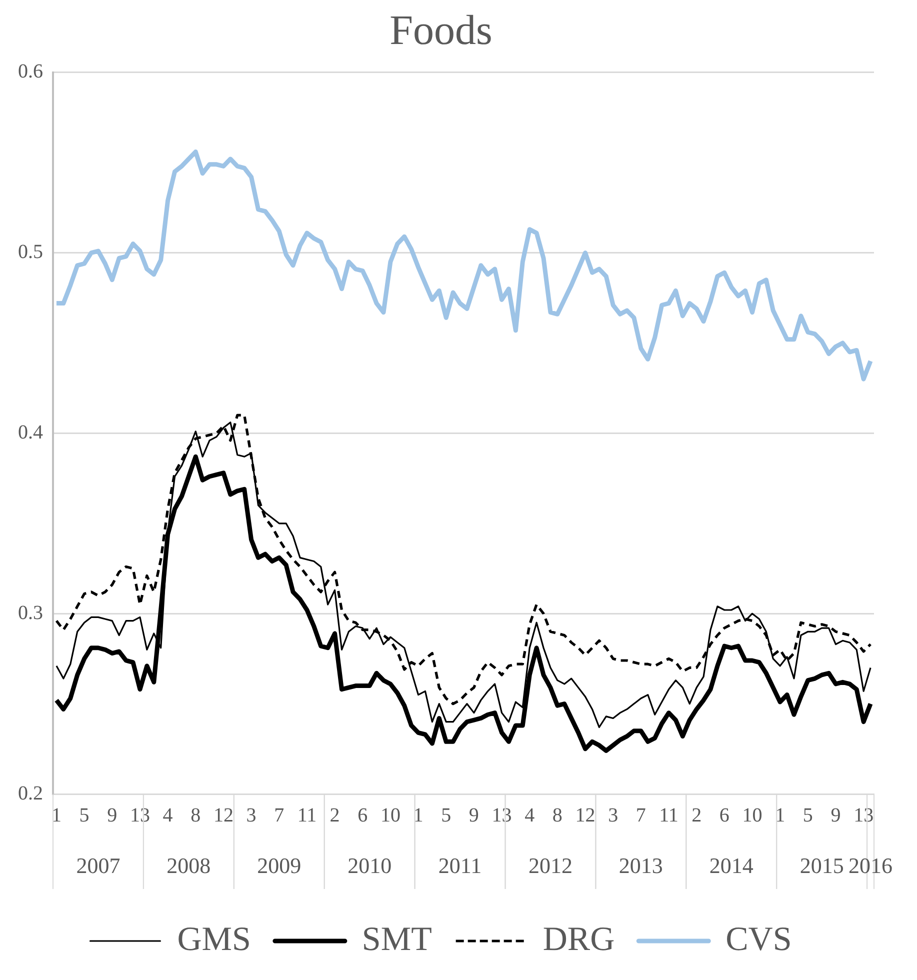 The height and width of the screenshot is (980, 917). I want to click on text: 2015, so click(822, 865).